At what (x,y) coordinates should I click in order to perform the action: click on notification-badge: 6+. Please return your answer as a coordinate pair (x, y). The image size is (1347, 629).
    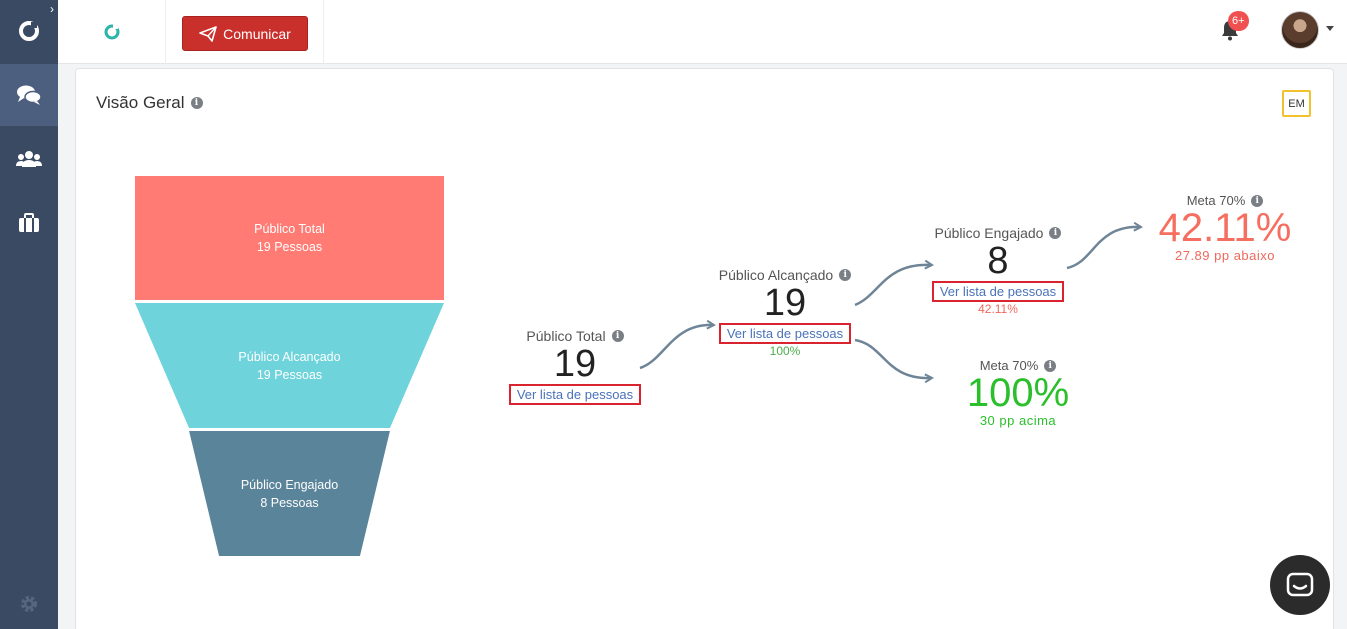
    Looking at the image, I should click on (1238, 21).